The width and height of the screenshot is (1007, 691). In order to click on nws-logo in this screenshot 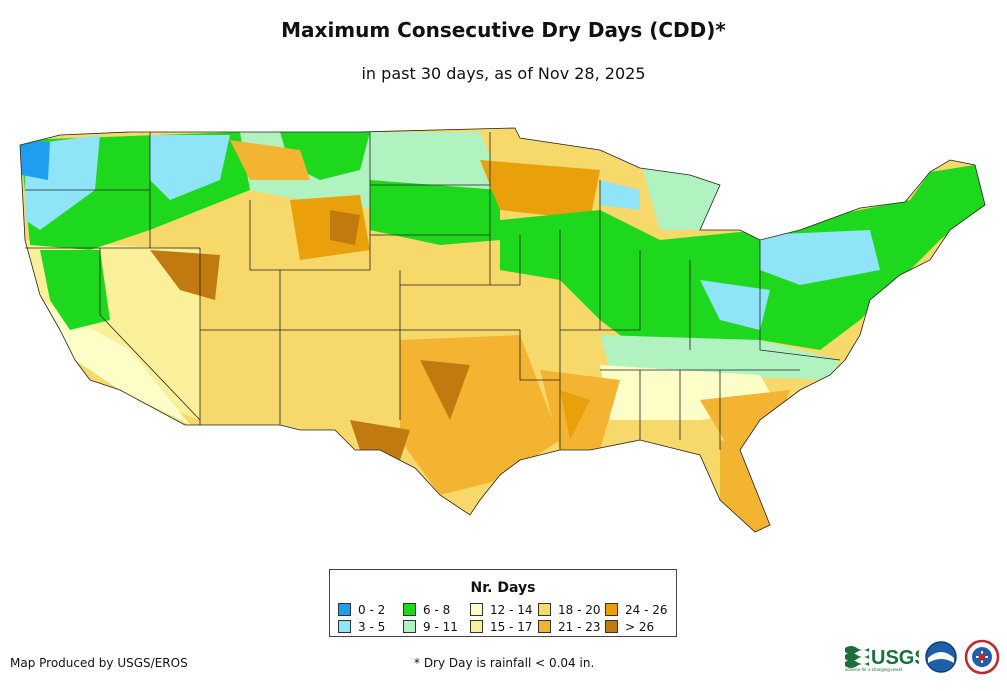, I will do `click(982, 657)`.